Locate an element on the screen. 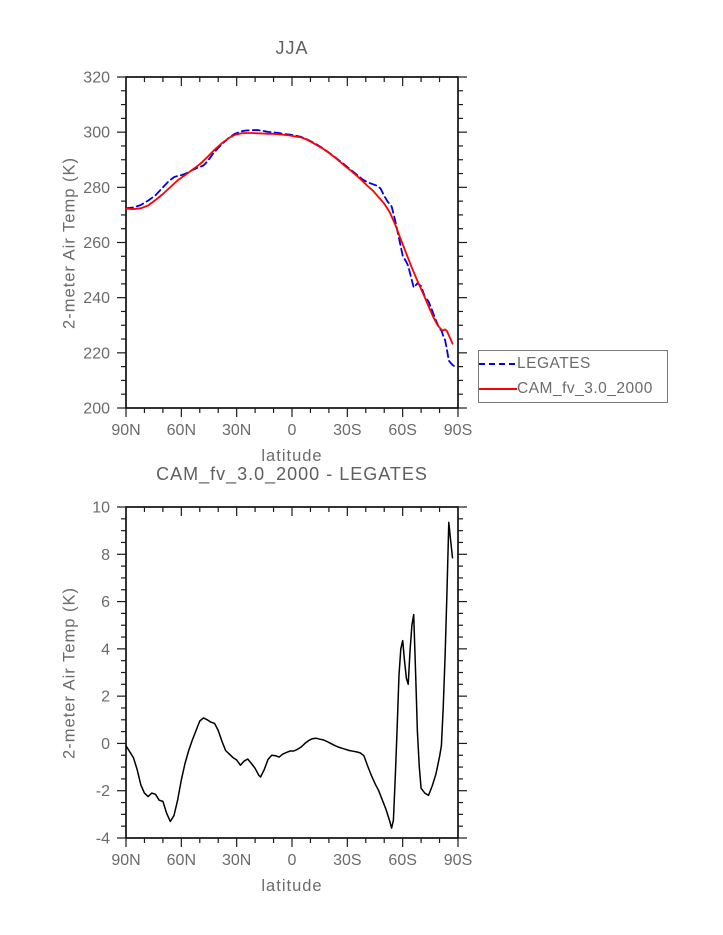  y-tick-label: 6 is located at coordinates (105, 602).